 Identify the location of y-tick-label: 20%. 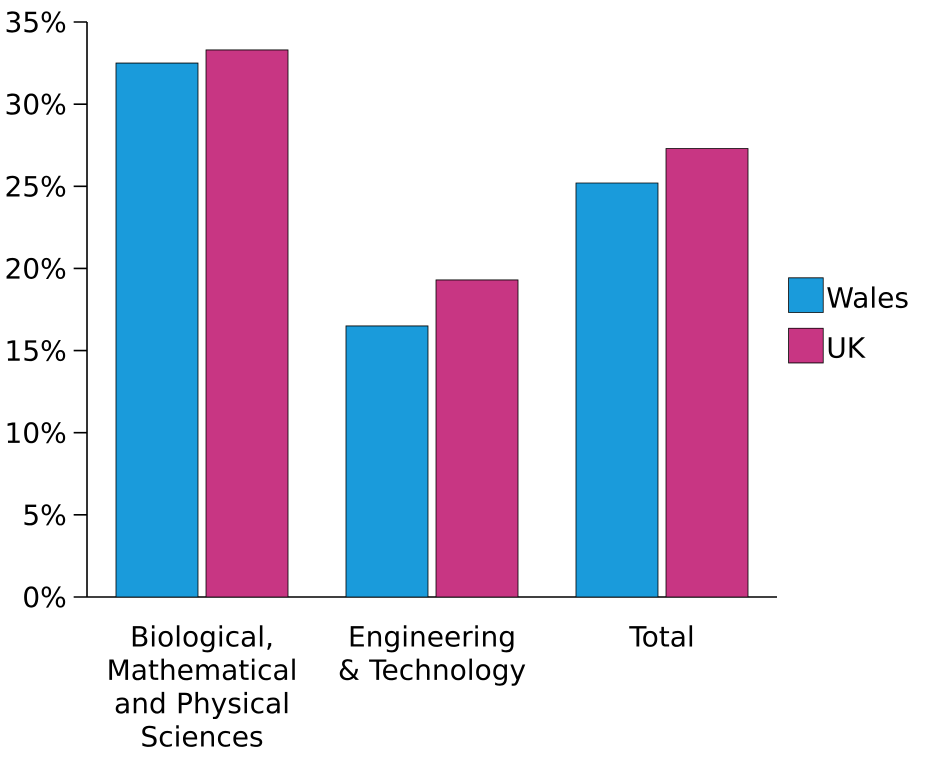
(36, 269).